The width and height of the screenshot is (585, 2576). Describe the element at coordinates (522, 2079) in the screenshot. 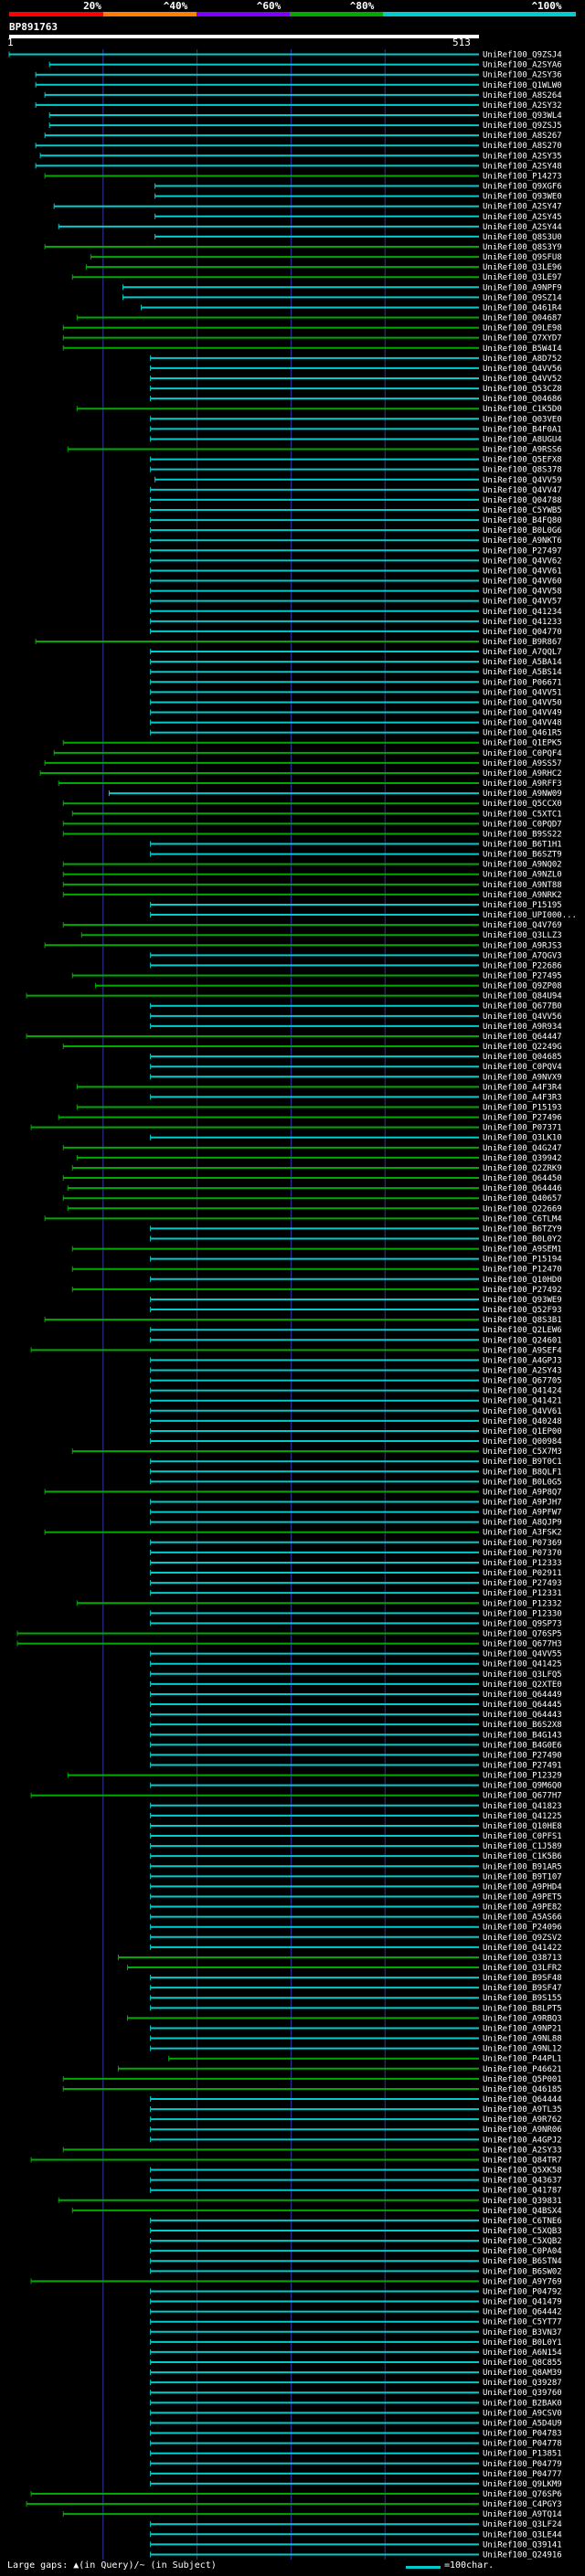

I see `hit-label: UniRef100_Q5P001` at that location.